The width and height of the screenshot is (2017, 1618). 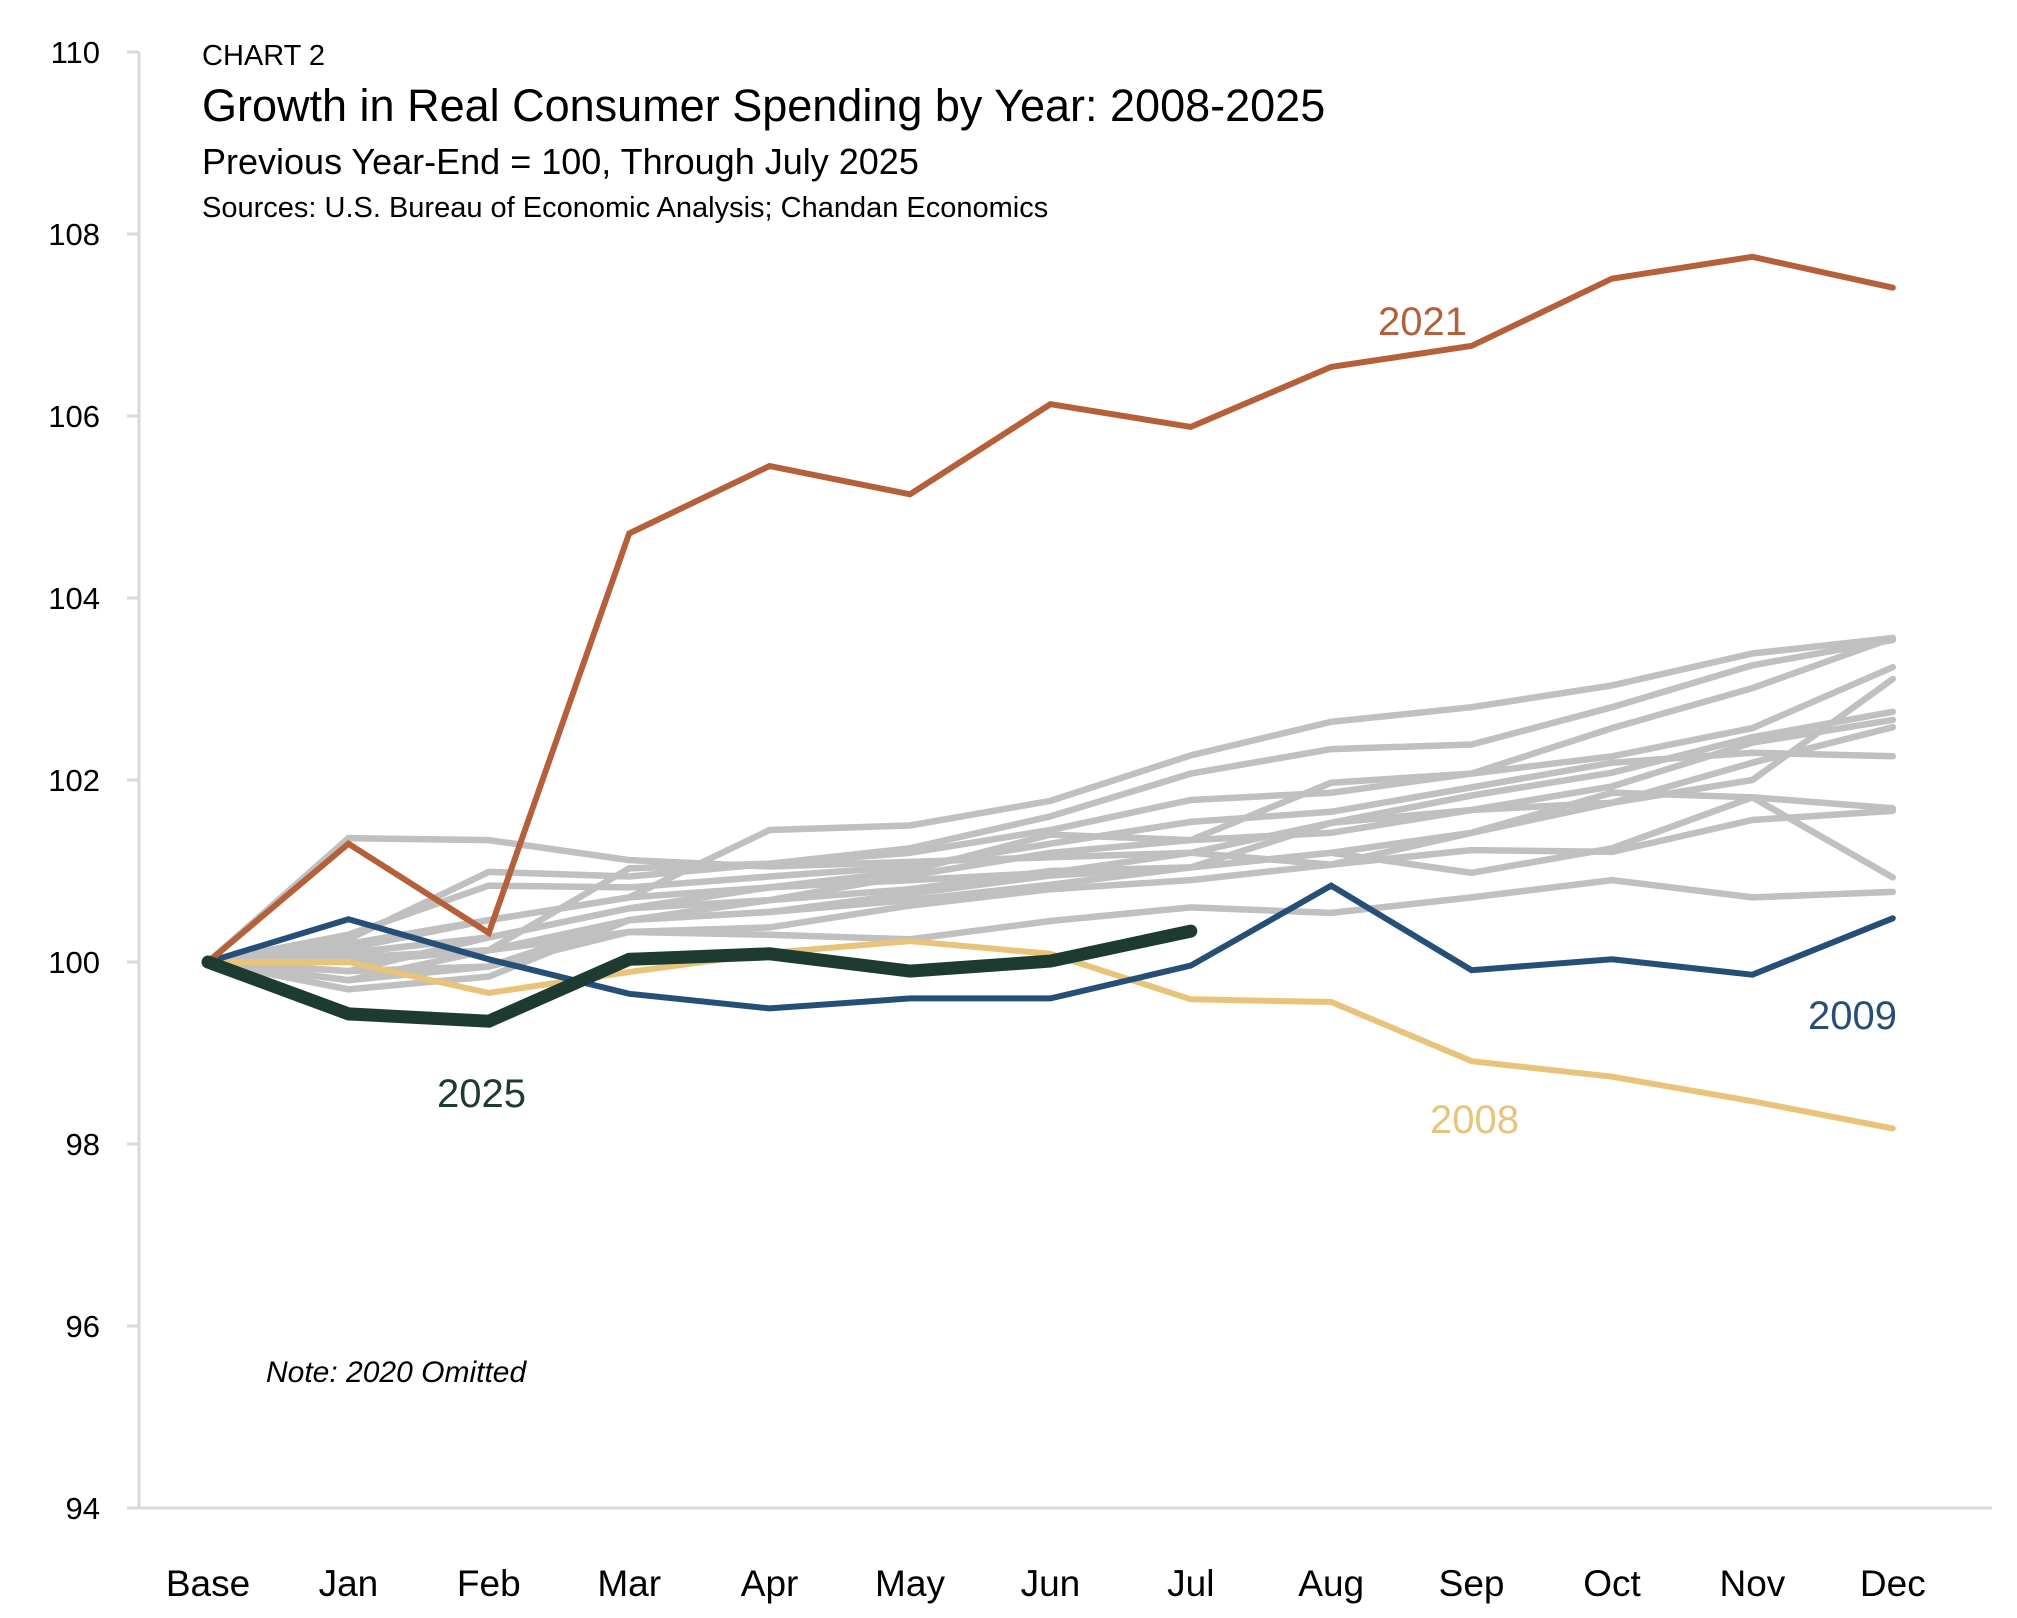 I want to click on series-label-2009: 2009, so click(x=1852, y=1016).